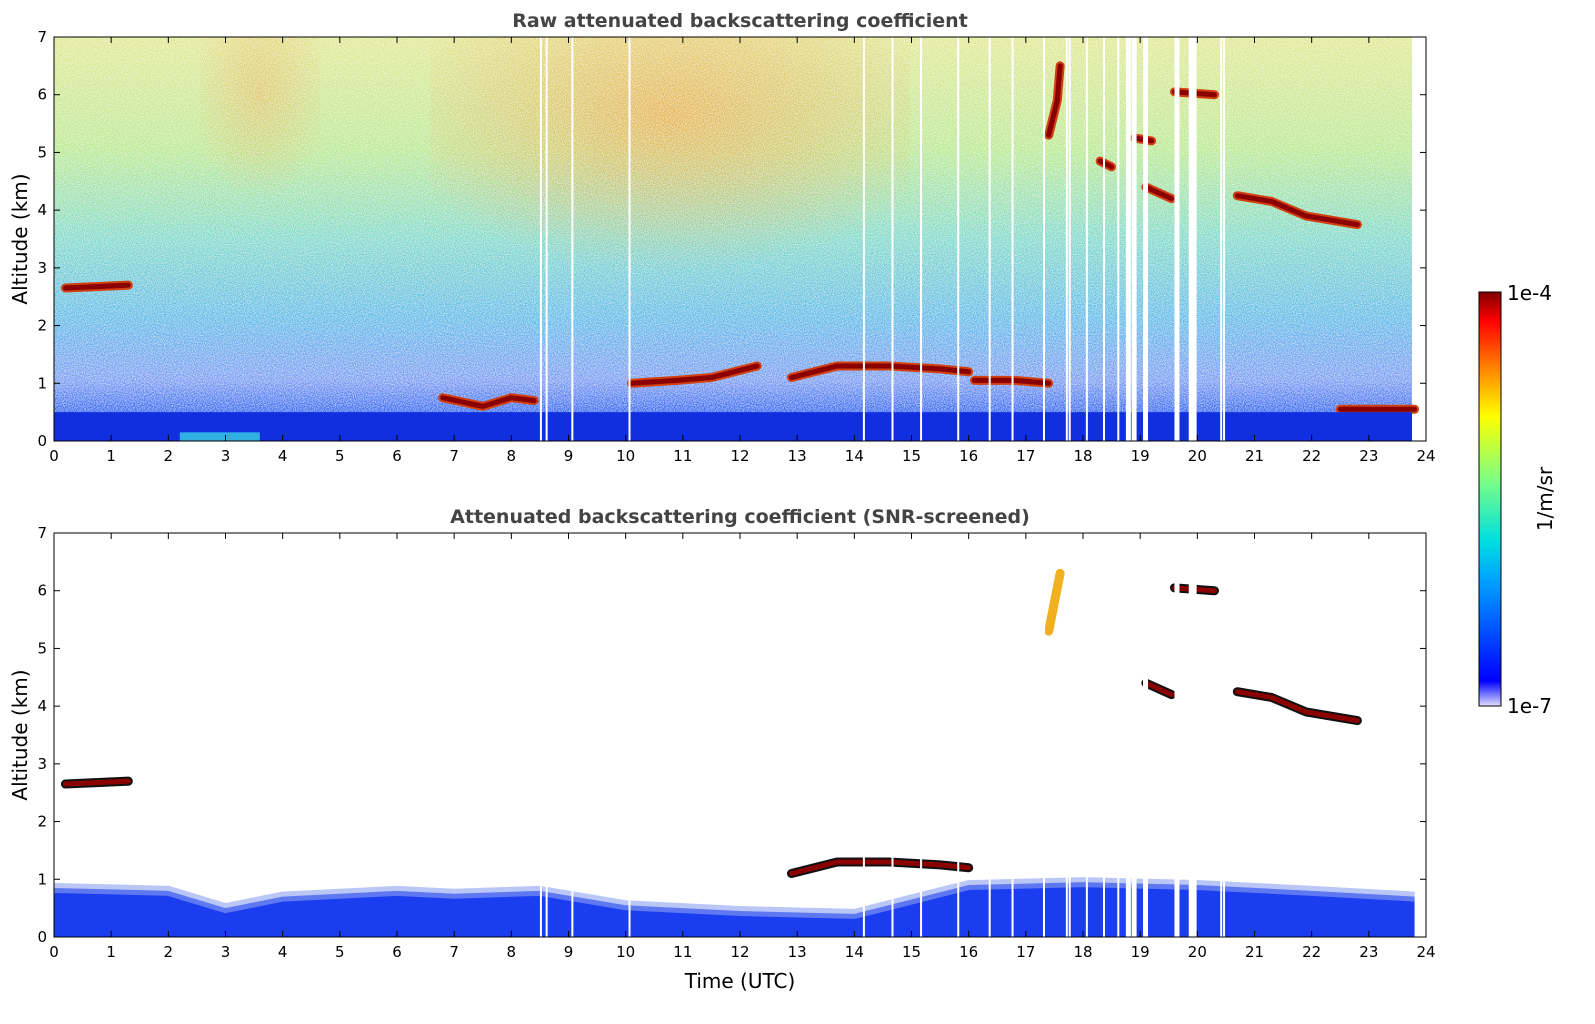 Image resolution: width=1595 pixels, height=1024 pixels. I want to click on x-tick-label: 5, so click(340, 456).